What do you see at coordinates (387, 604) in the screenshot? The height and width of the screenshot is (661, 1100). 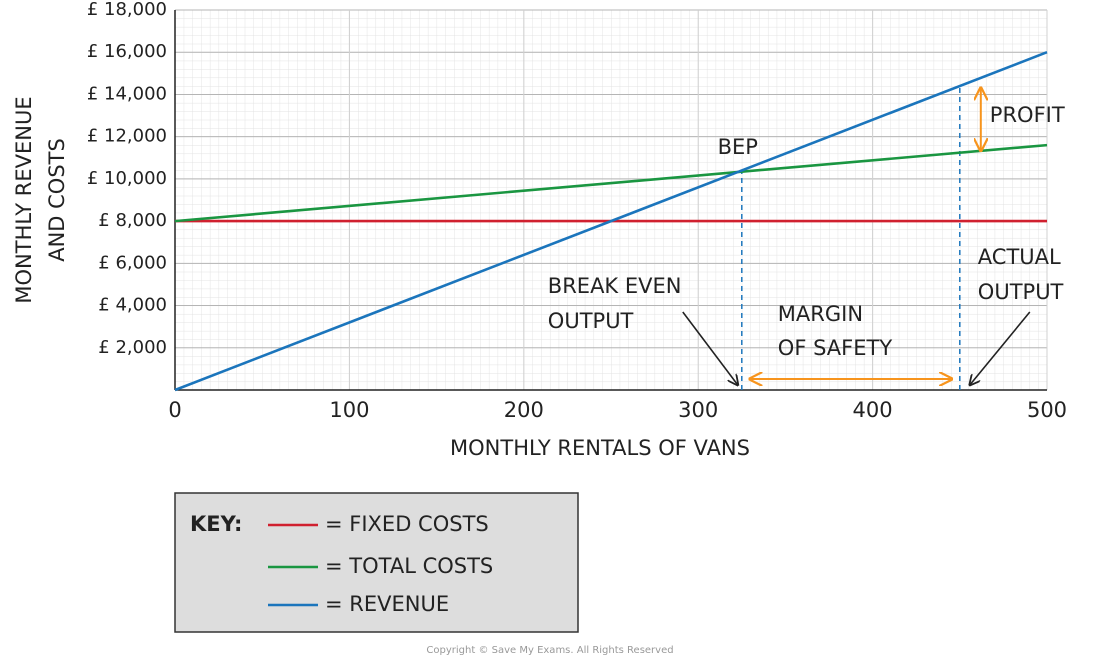 I see `legend-label: = REVENUE` at bounding box center [387, 604].